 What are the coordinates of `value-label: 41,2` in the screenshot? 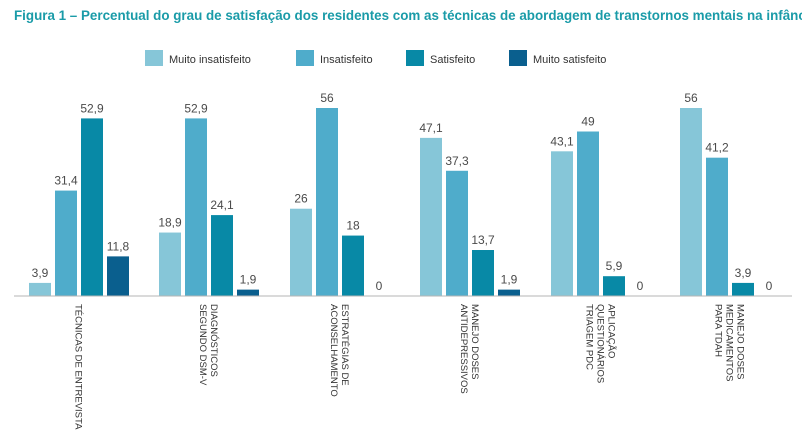 It's located at (717, 148).